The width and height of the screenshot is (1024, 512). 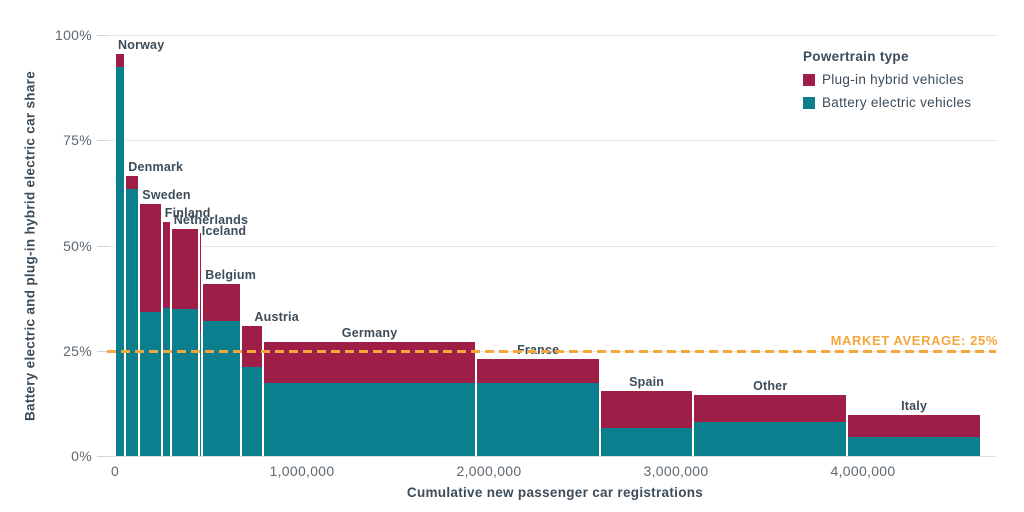 What do you see at coordinates (770, 408) in the screenshot?
I see `bar-other-phev-segment` at bounding box center [770, 408].